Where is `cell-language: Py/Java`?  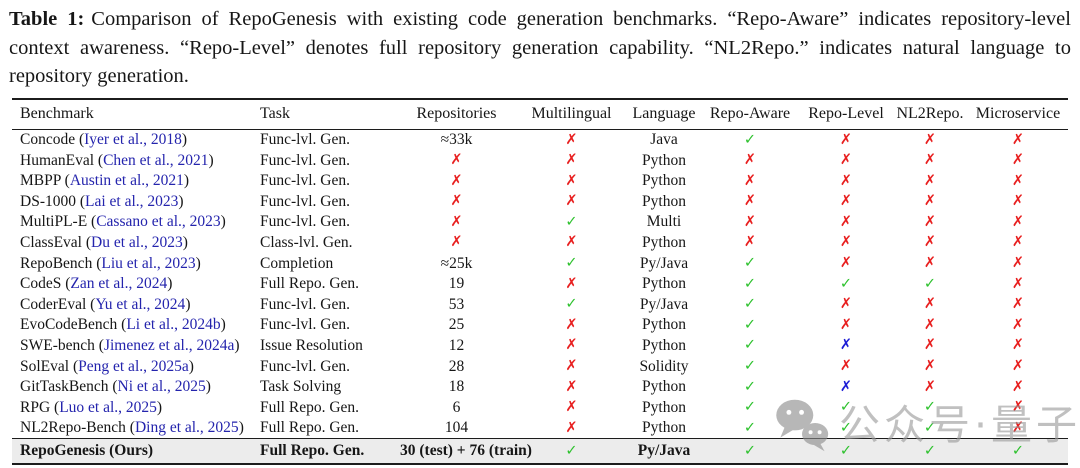
cell-language: Py/Java is located at coordinates (664, 451).